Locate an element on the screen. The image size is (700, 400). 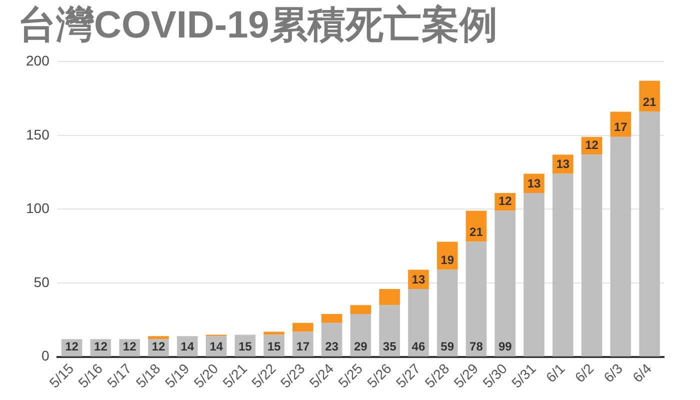
x-tick-label: 5/31 is located at coordinates (524, 375).